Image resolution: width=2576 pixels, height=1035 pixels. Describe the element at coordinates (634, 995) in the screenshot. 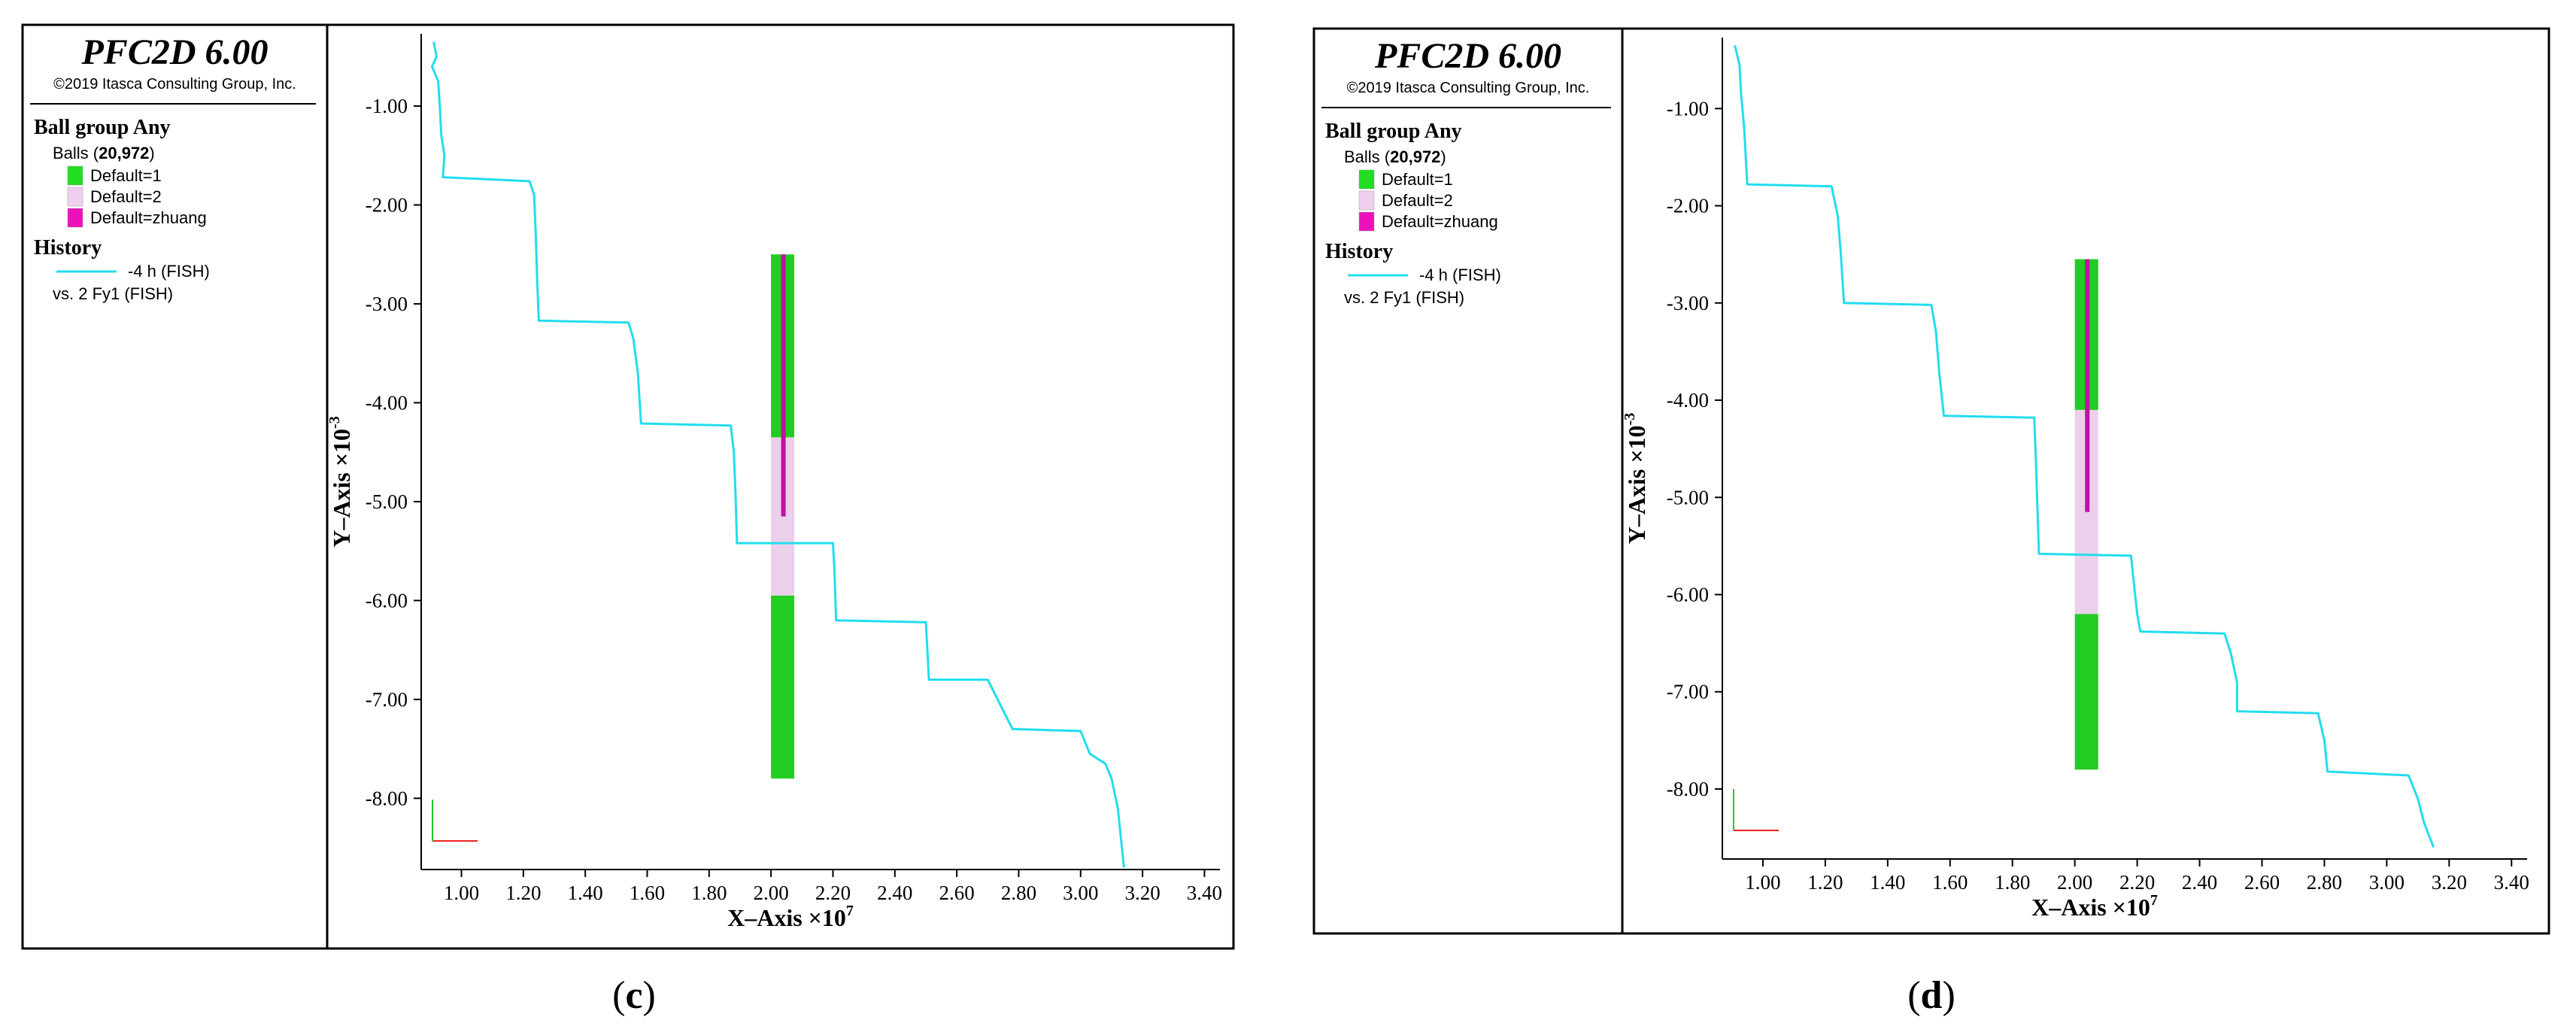

I see `panel-caption: (c)` at that location.